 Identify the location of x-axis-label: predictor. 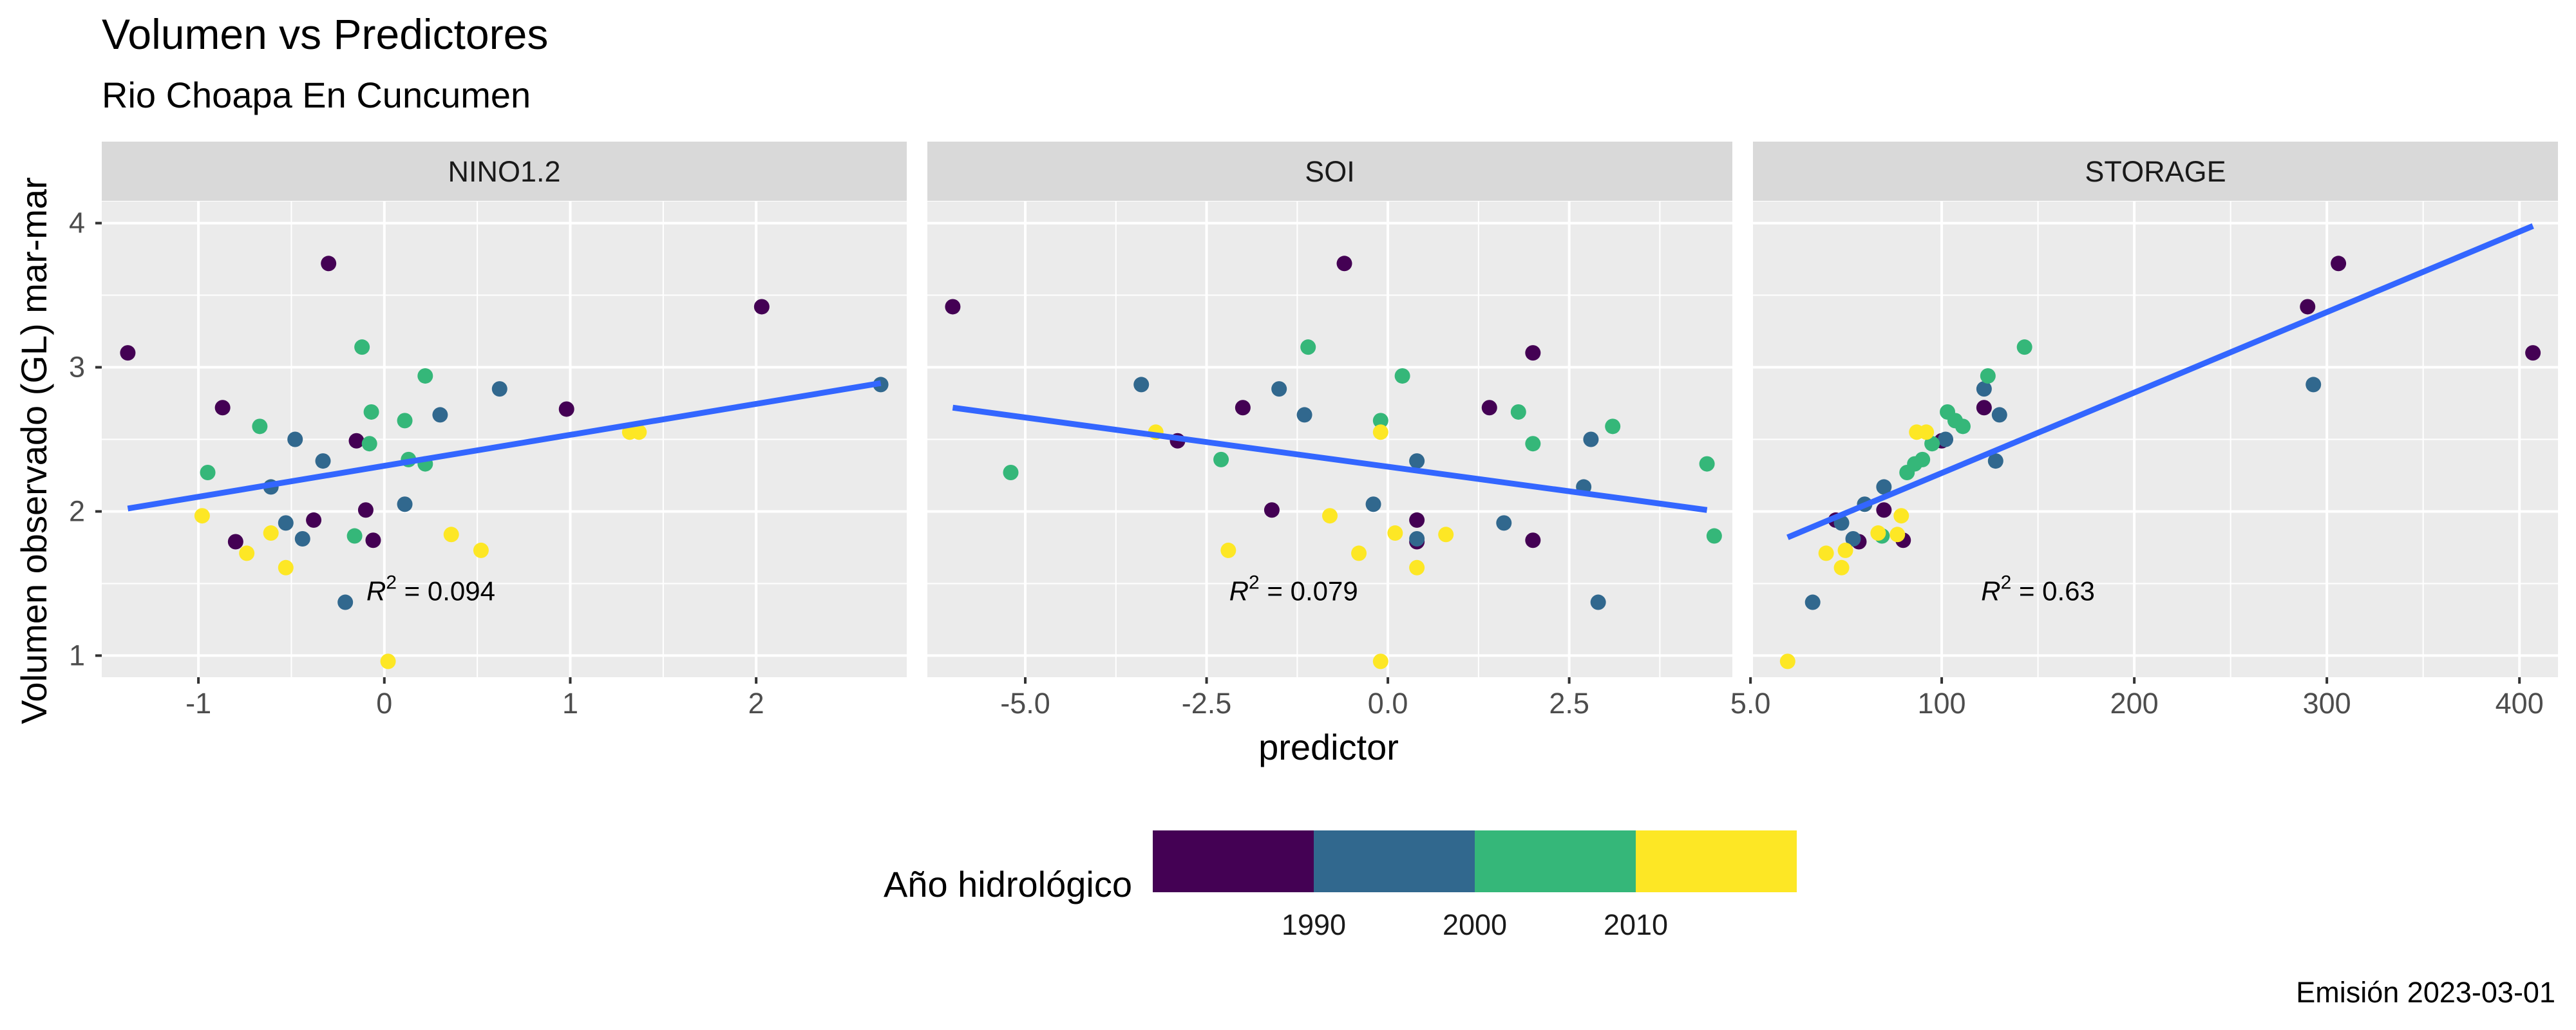
(1329, 747).